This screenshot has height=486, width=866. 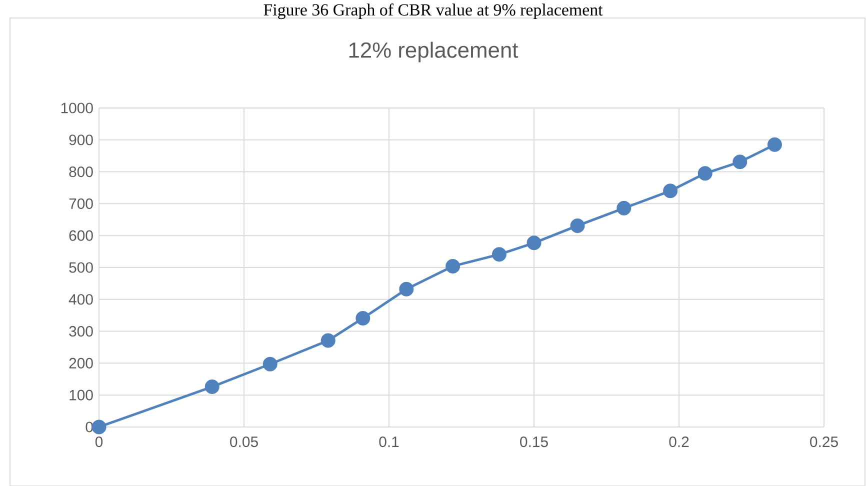 What do you see at coordinates (80, 299) in the screenshot?
I see `y-tick-label: 400` at bounding box center [80, 299].